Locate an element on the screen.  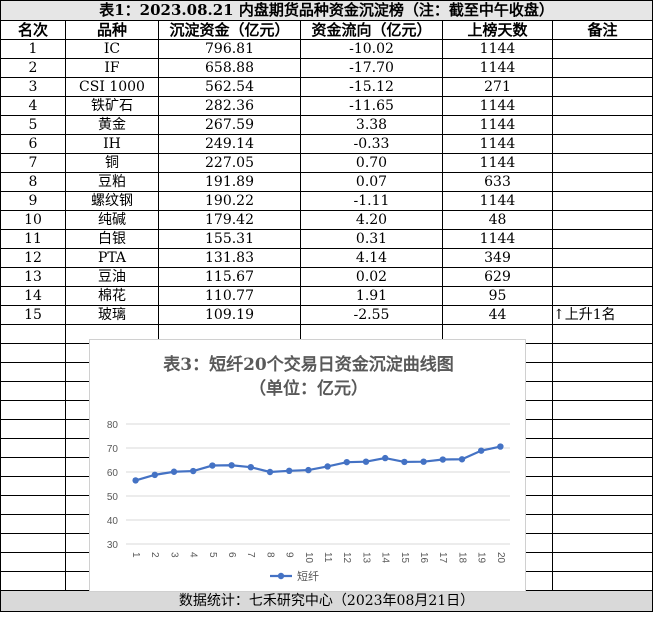
table-cell: 227.05 is located at coordinates (229, 163).